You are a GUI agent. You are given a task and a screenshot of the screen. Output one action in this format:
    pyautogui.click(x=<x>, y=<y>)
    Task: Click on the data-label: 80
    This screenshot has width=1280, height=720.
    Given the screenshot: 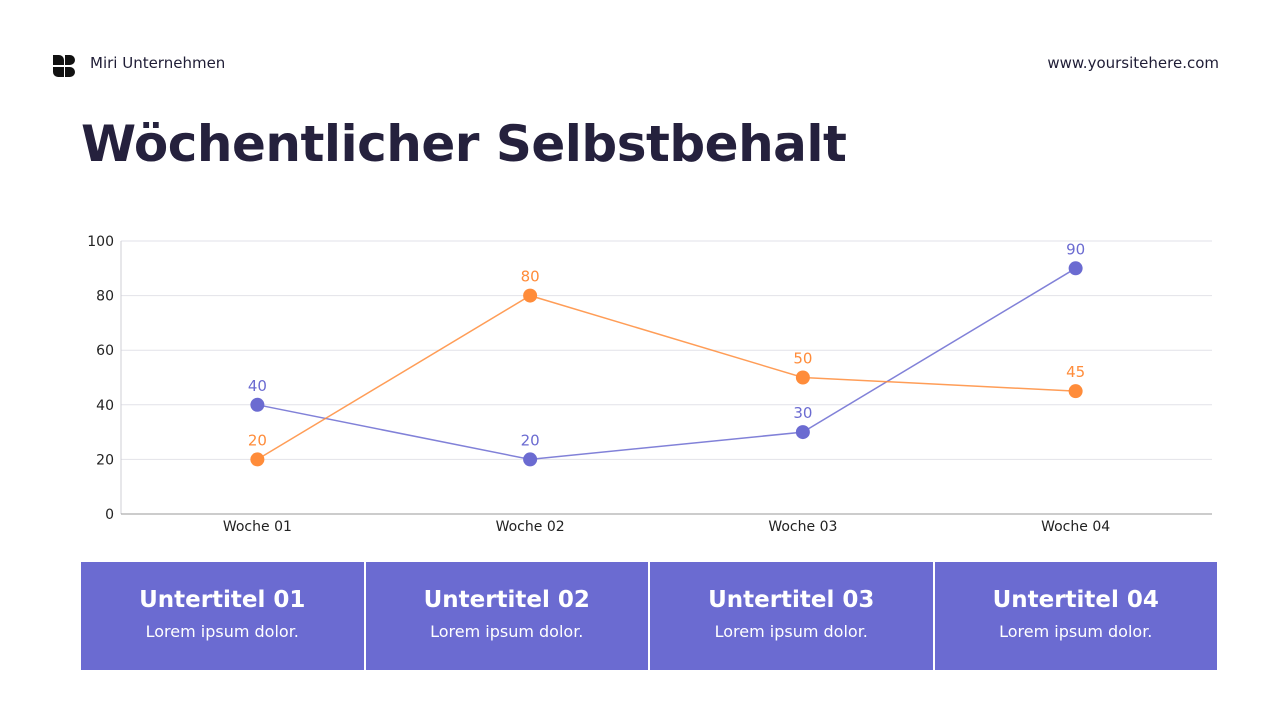 What is the action you would take?
    pyautogui.click(x=530, y=277)
    